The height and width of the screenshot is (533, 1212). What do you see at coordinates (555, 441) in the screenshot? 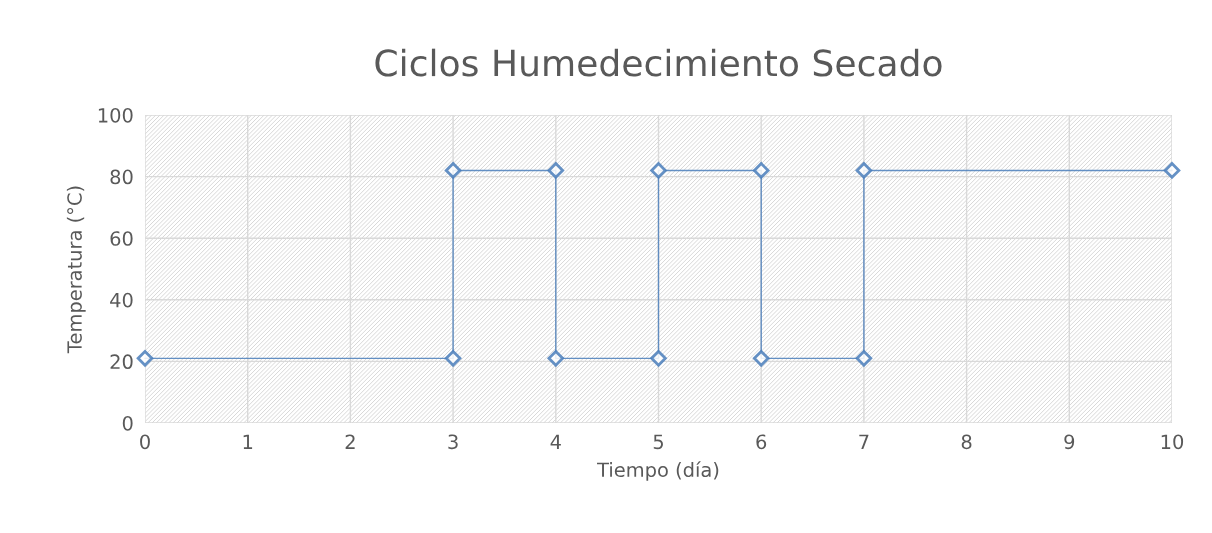
I see `x-tick-label: 4` at bounding box center [555, 441].